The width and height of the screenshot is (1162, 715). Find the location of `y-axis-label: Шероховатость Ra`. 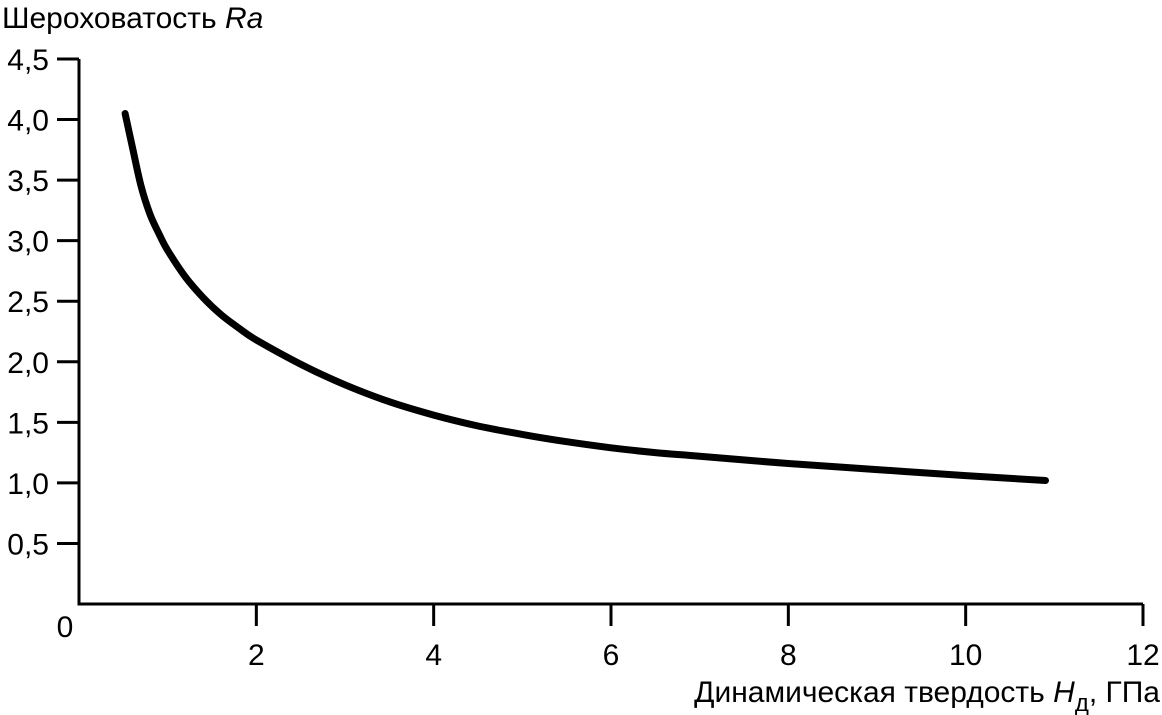

y-axis-label: Шероховатость Ra is located at coordinates (132, 18).